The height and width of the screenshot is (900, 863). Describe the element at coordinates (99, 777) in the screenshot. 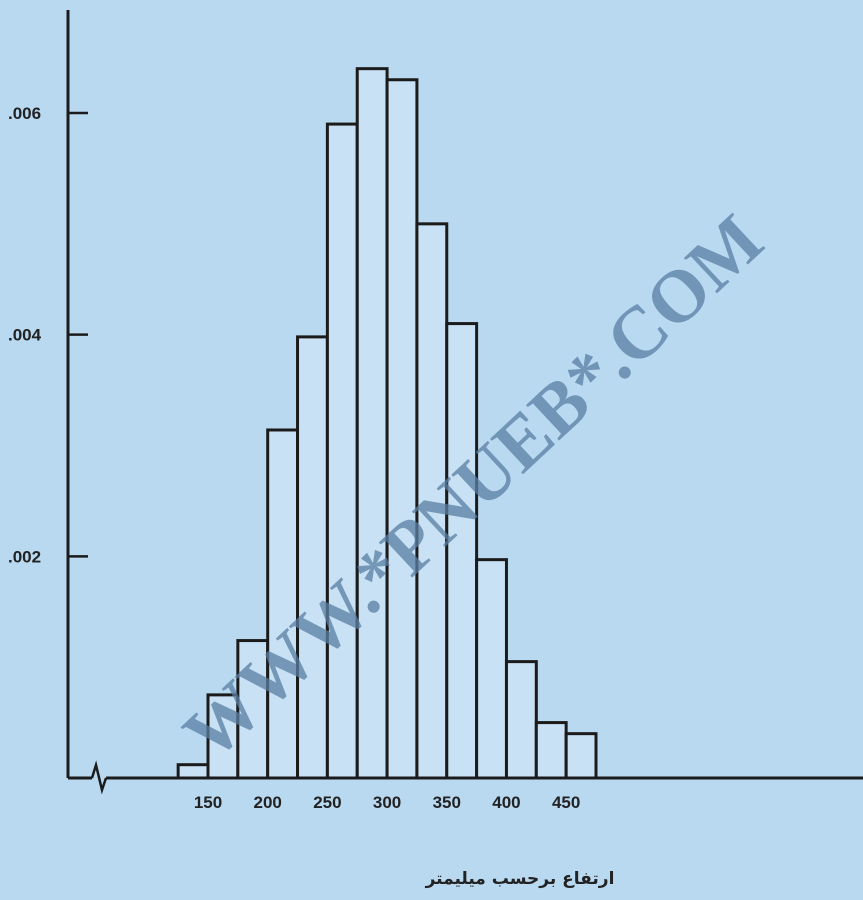

I see `axis-break-mark` at that location.